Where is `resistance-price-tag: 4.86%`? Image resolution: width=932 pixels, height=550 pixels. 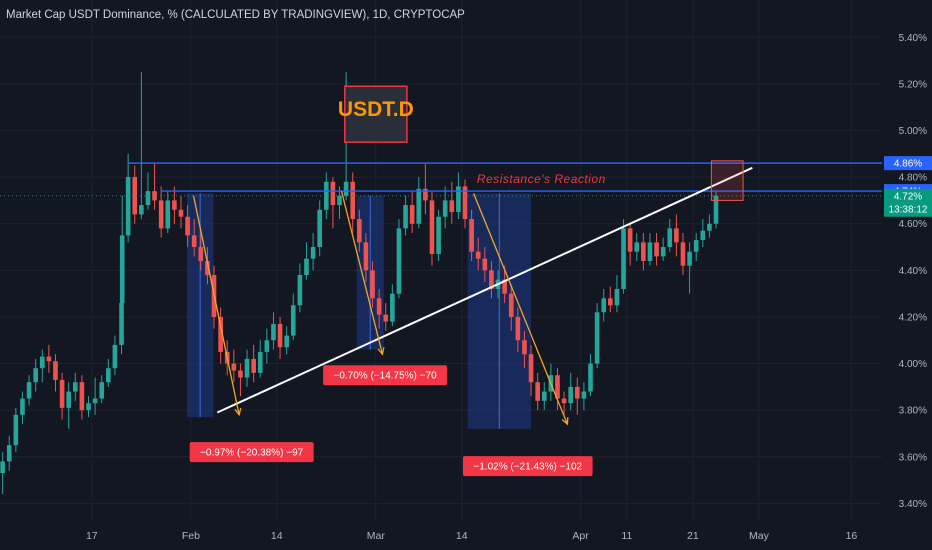 resistance-price-tag: 4.86% is located at coordinates (908, 164).